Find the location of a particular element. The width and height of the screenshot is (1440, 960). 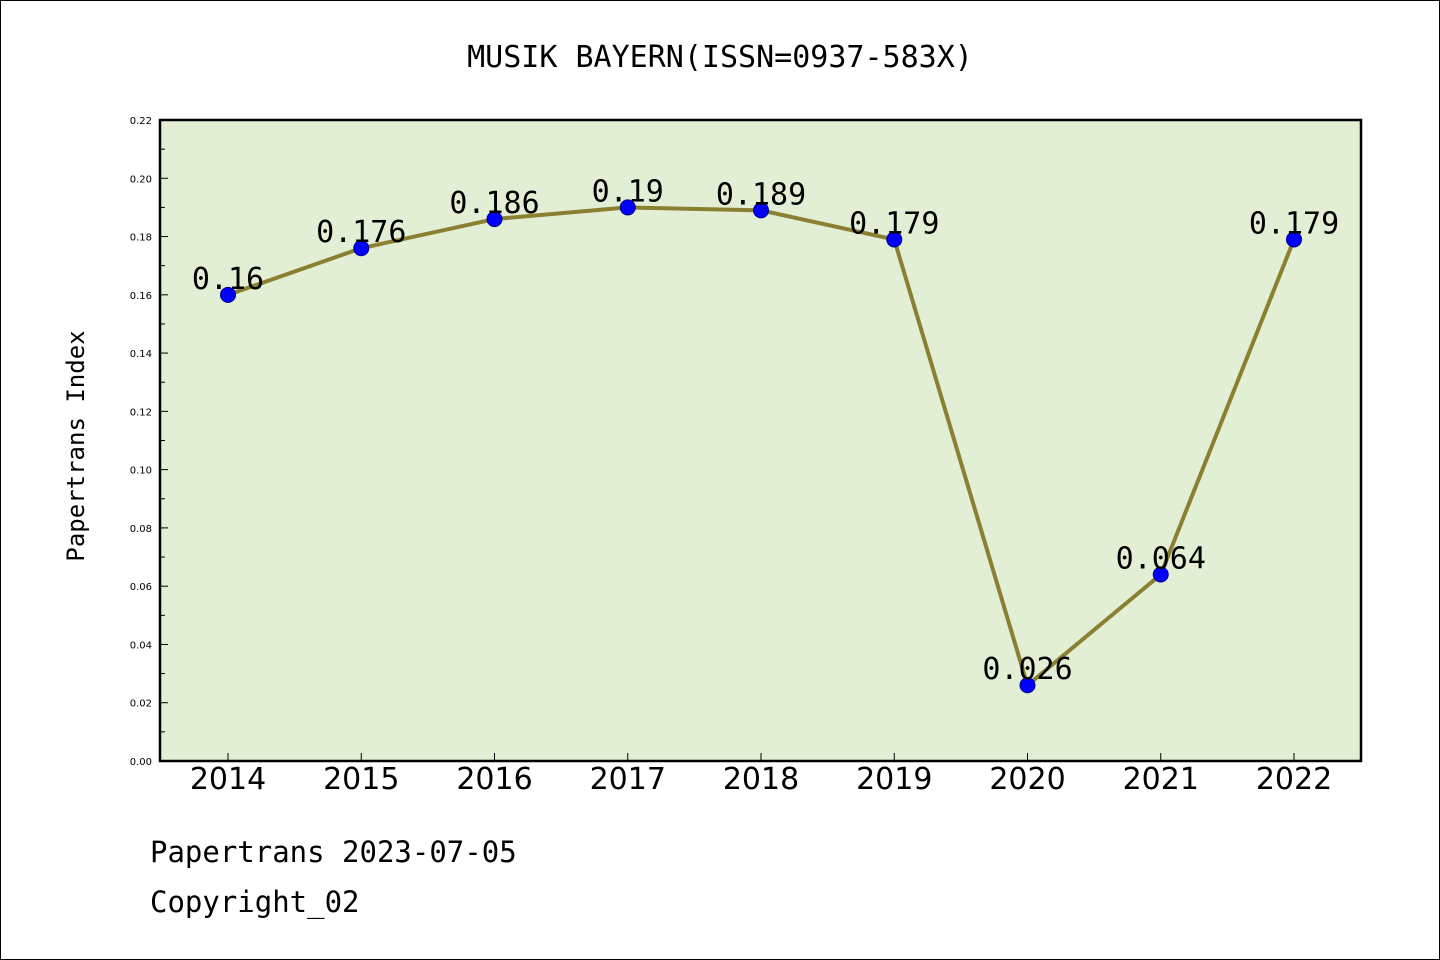

y-tick-label: 0.06 is located at coordinates (141, 587).